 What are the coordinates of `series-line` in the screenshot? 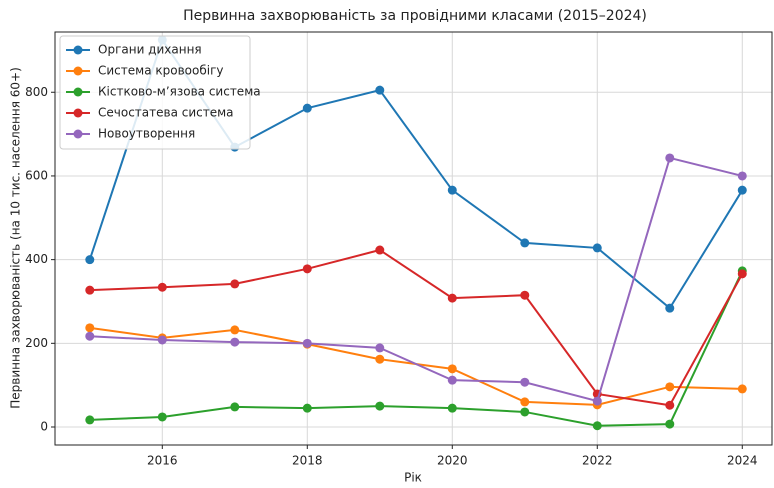 It's located at (416, 366).